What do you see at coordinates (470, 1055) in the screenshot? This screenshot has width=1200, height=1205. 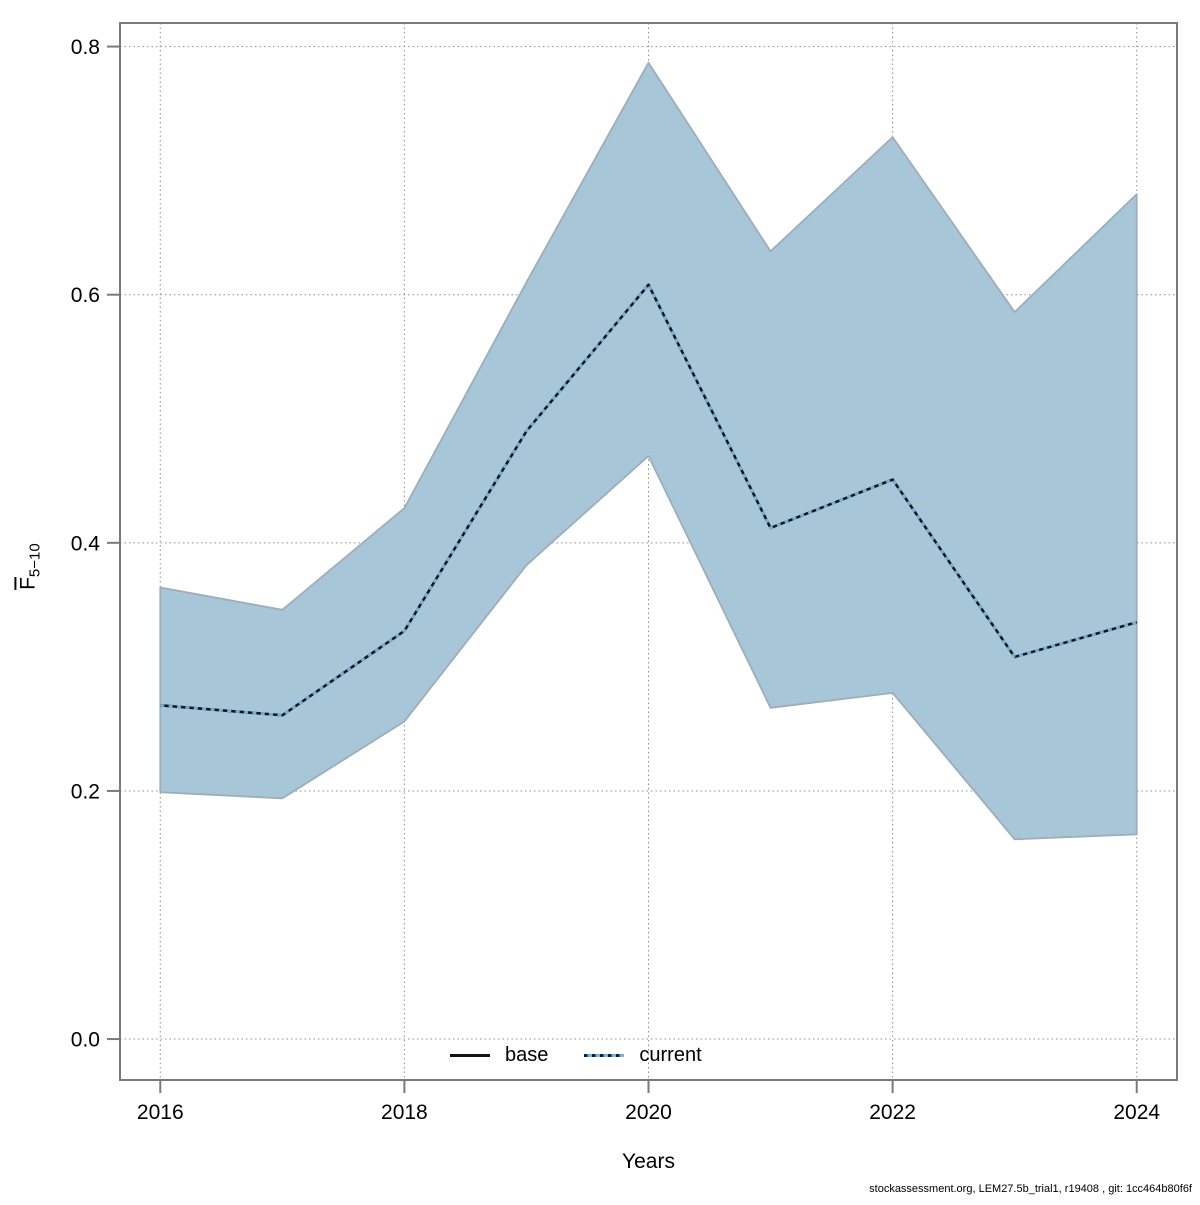 I see `base-line-swatch` at bounding box center [470, 1055].